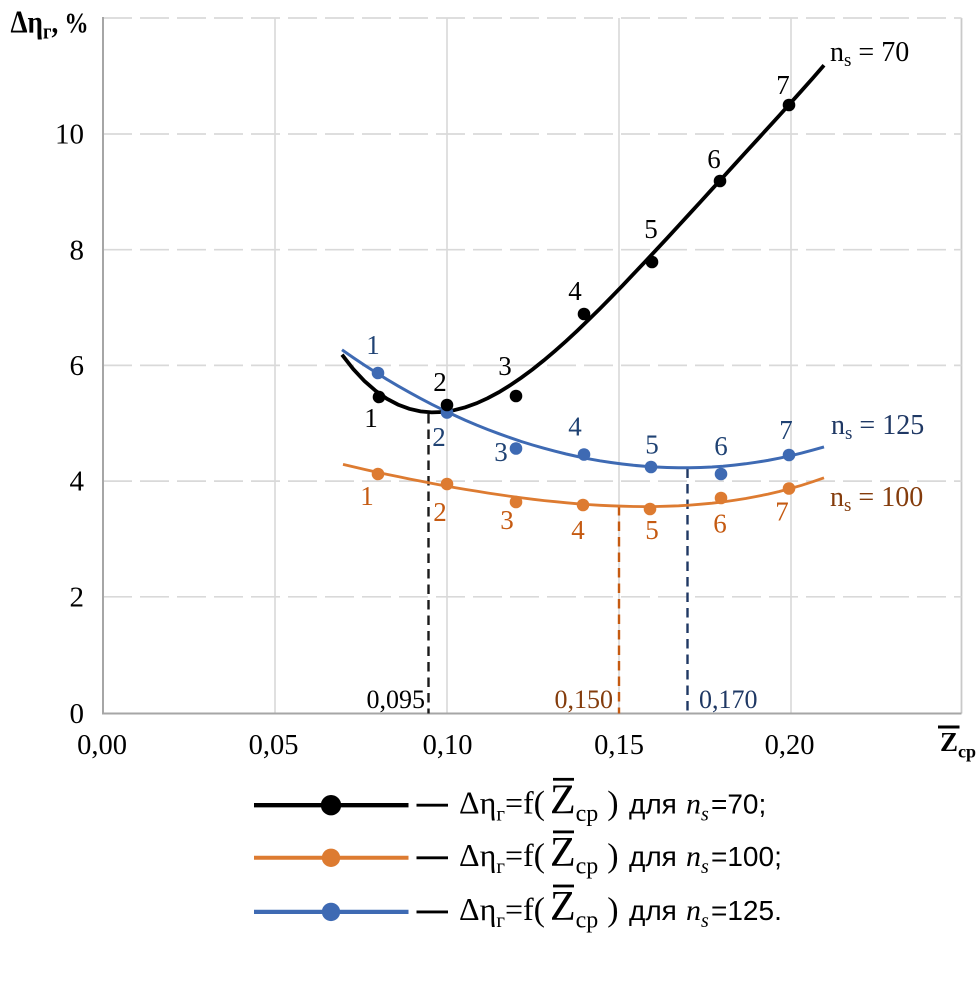 This screenshot has width=980, height=982. What do you see at coordinates (738, 804) in the screenshot?
I see `svg-text: =70;` at bounding box center [738, 804].